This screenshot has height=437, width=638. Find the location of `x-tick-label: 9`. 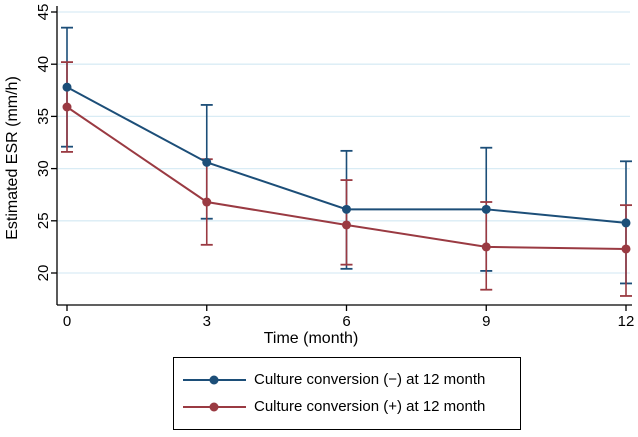

x-tick-label: 9 is located at coordinates (486, 321).